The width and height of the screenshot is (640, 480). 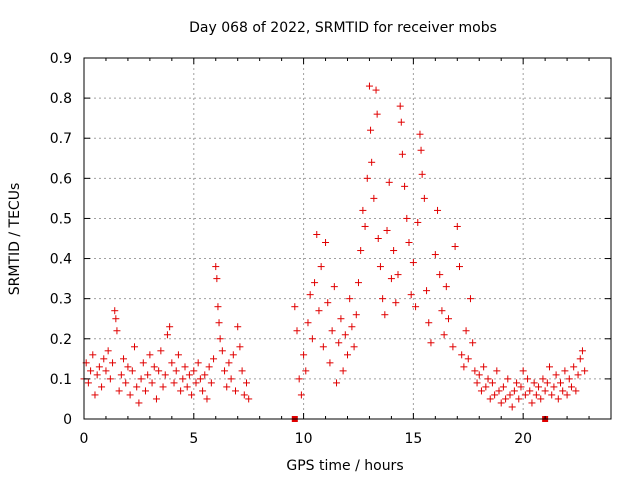 What do you see at coordinates (15, 239) in the screenshot?
I see `y-axis-label: SRMTID / TECUs` at bounding box center [15, 239].